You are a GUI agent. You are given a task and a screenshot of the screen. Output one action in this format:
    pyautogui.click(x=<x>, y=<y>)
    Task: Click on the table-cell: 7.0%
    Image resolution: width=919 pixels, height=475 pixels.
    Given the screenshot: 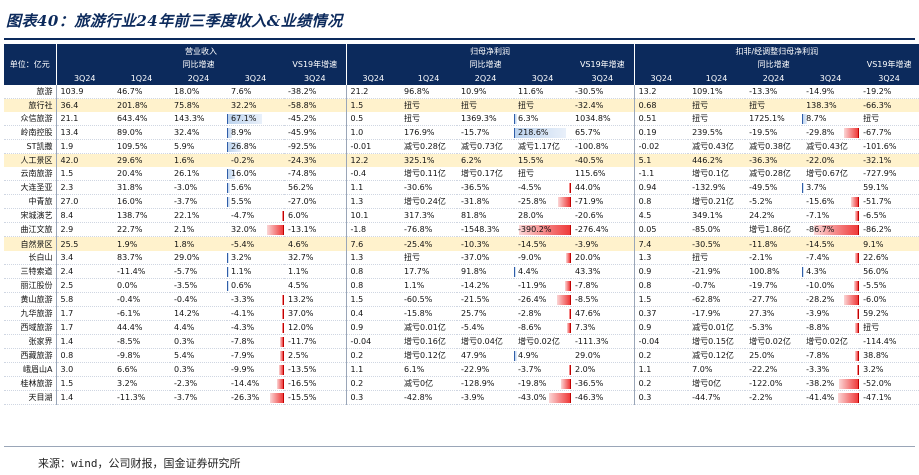 What is the action you would take?
    pyautogui.click(x=717, y=369)
    